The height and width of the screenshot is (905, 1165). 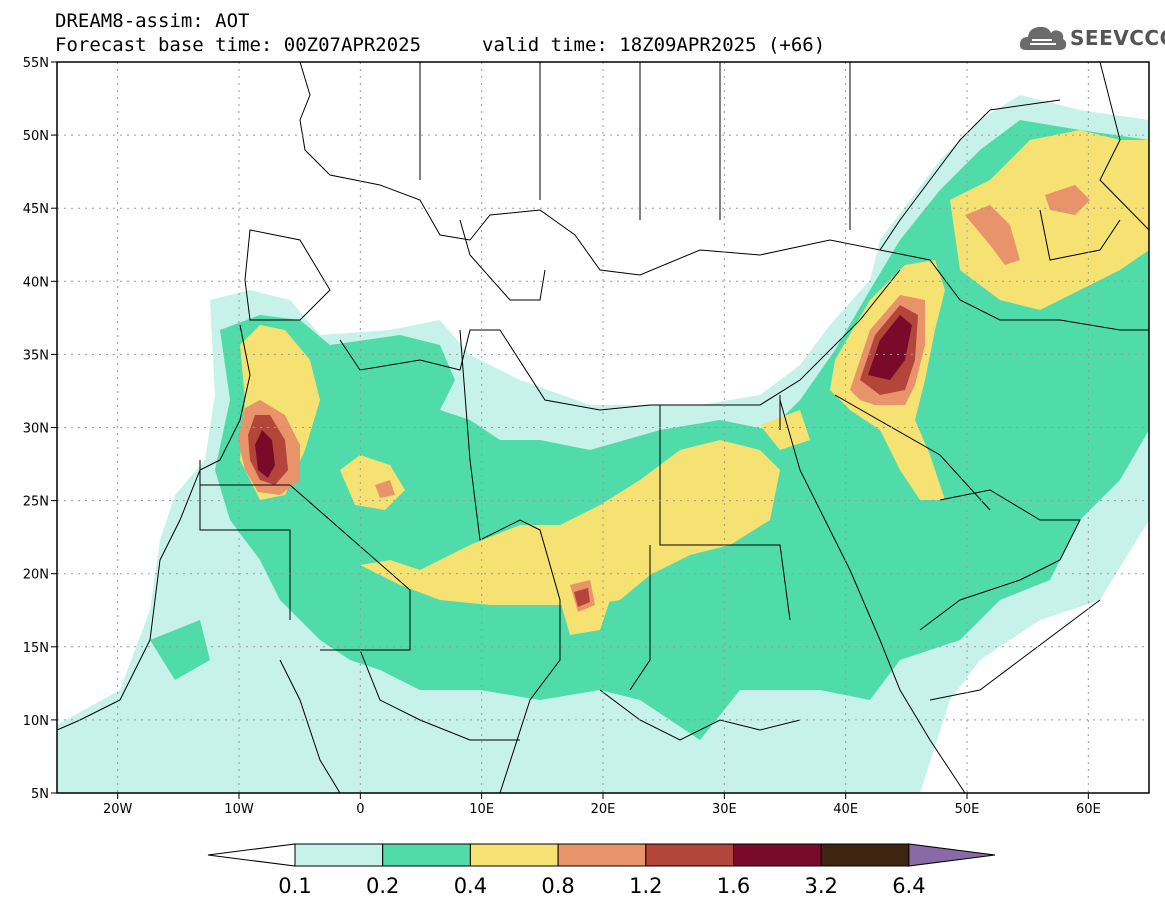 What do you see at coordinates (733, 886) in the screenshot?
I see `legend-label: 1.6` at bounding box center [733, 886].